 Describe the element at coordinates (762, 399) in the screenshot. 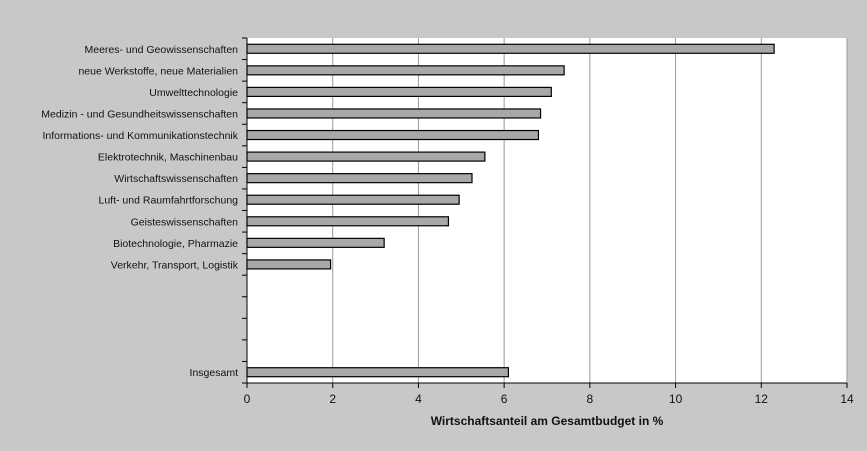

I see `x-tick-label: 12` at that location.